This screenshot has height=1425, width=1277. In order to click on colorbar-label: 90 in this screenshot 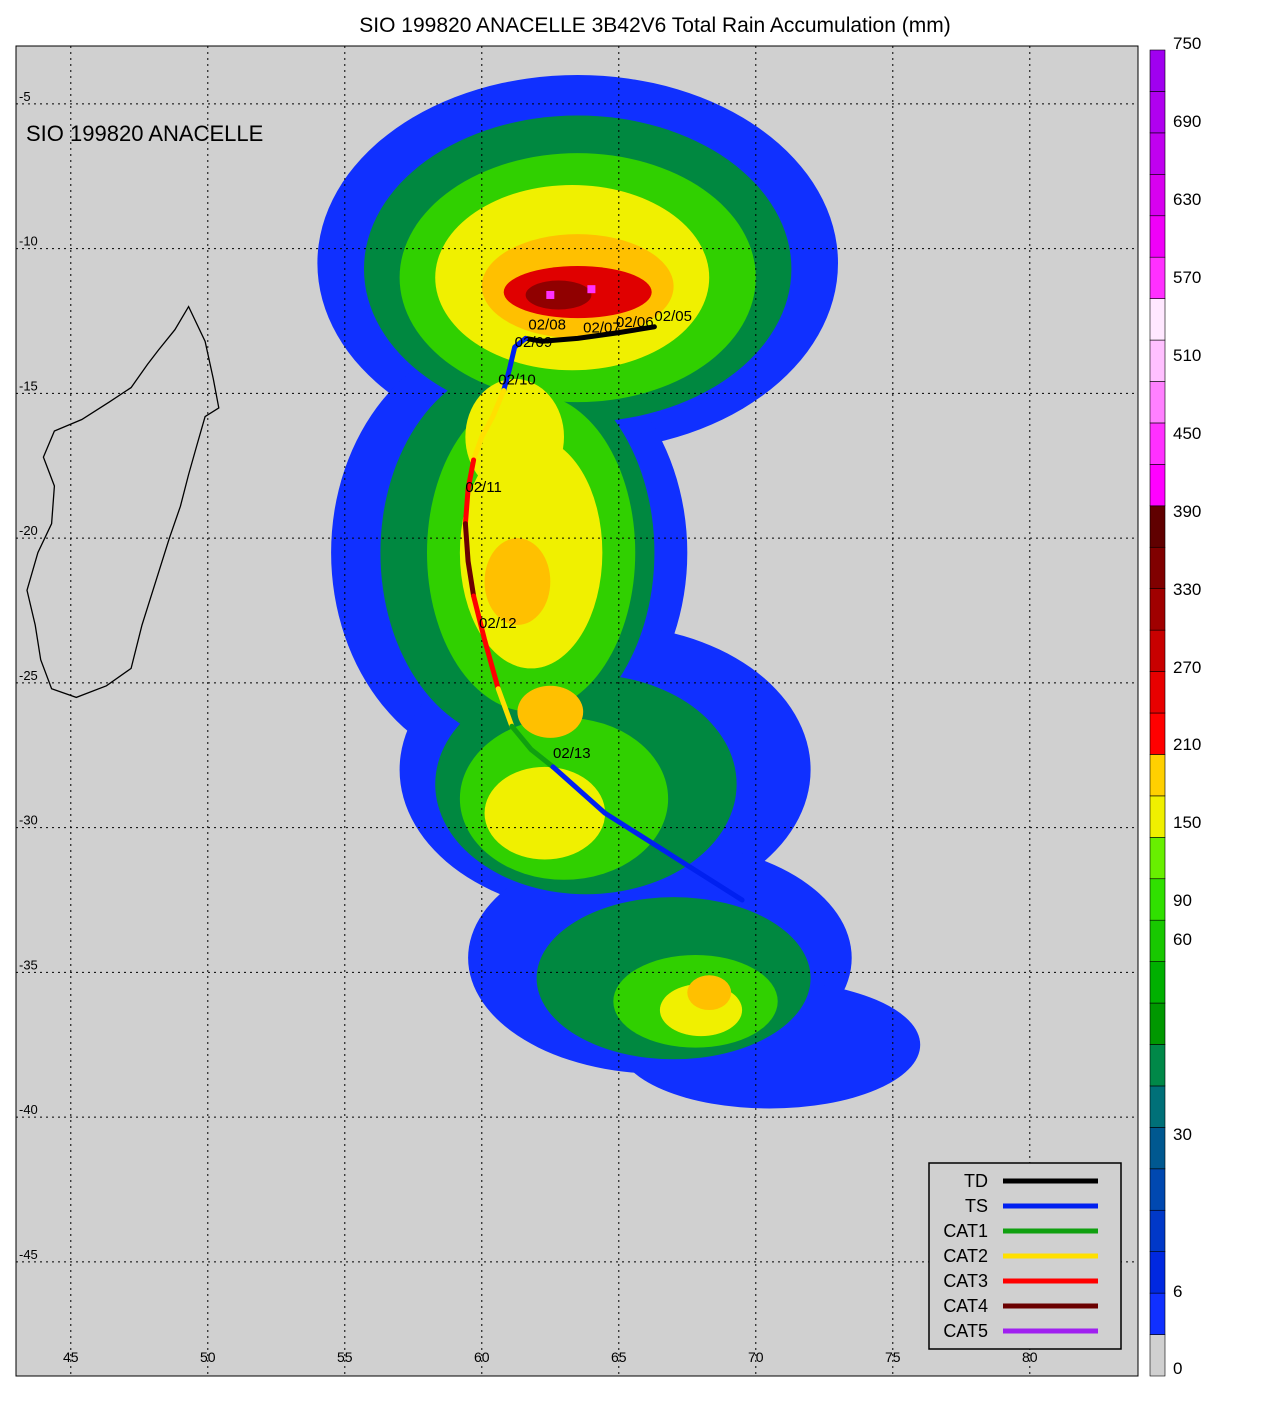, I will do `click(1182, 900)`.